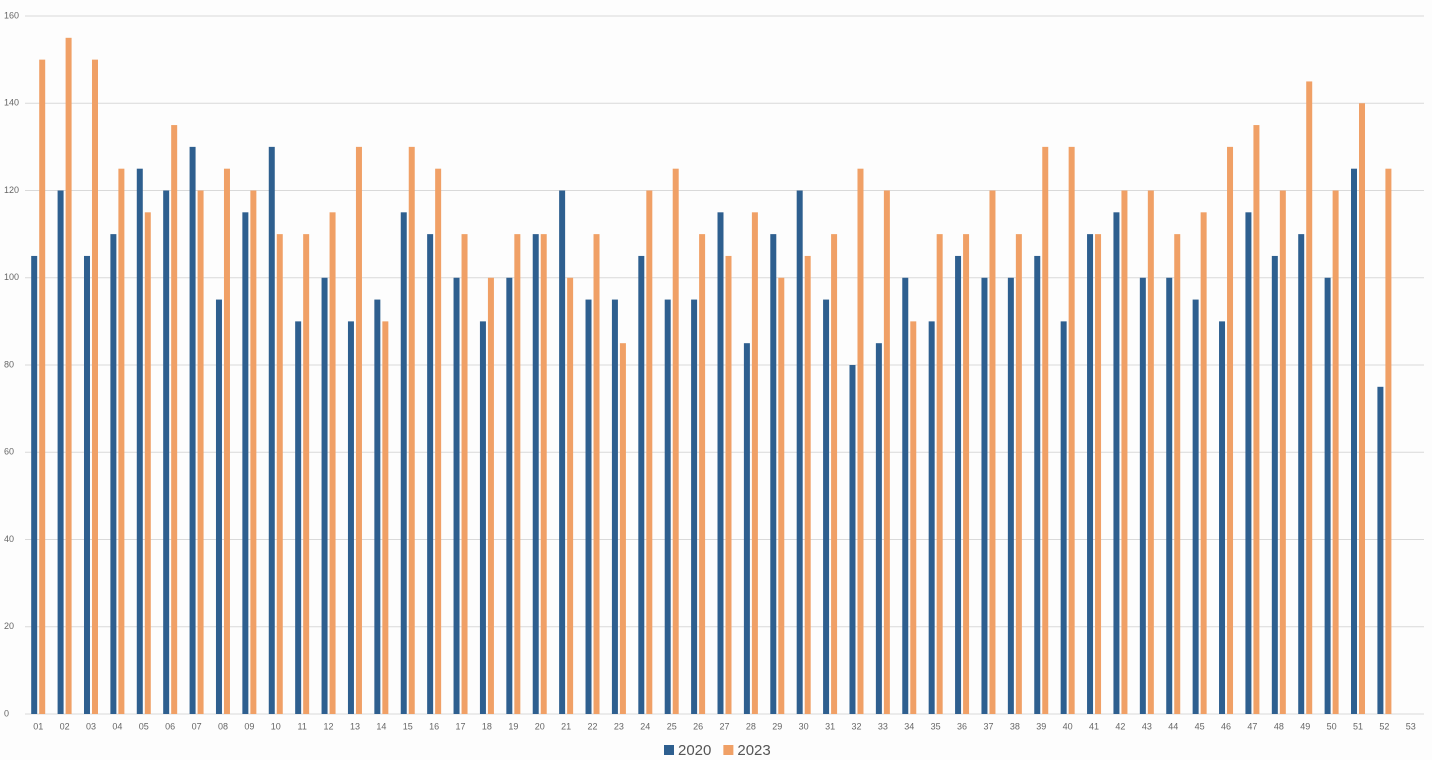 The width and height of the screenshot is (1432, 760). What do you see at coordinates (38, 726) in the screenshot?
I see `x-tick-label: 01` at bounding box center [38, 726].